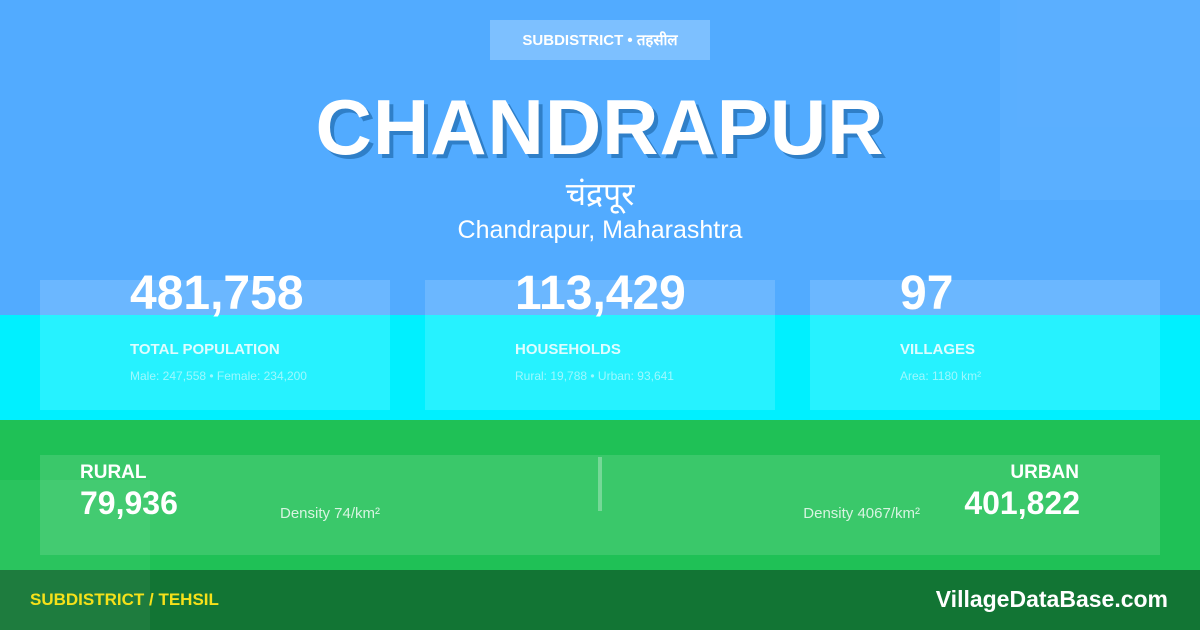 This screenshot has width=1200, height=630. I want to click on footer-type: SUBDISTRICT / TEHSIL, so click(124, 599).